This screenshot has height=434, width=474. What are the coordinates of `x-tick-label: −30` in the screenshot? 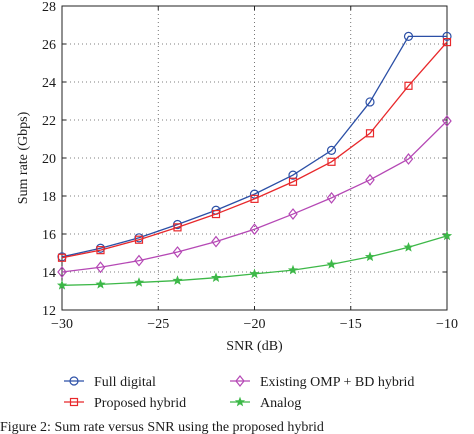 It's located at (62, 324).